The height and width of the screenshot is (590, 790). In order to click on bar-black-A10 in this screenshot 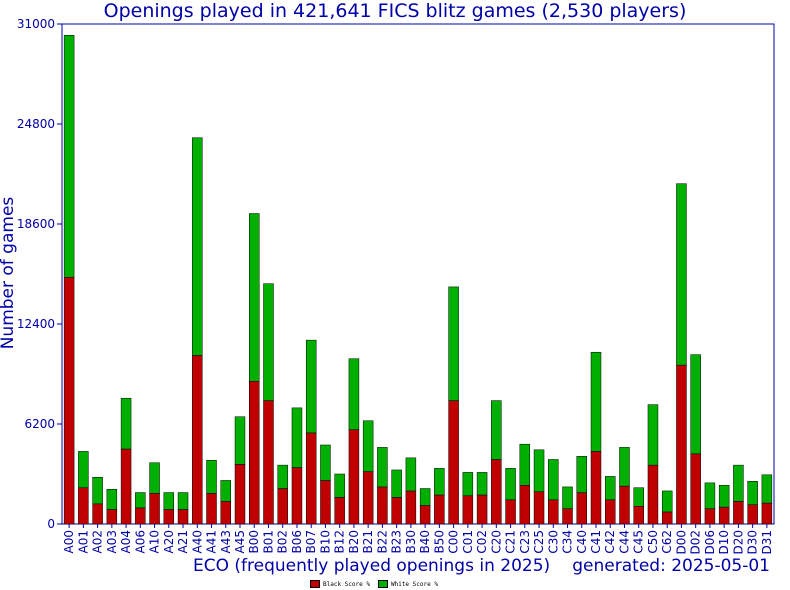, I will do `click(154, 509)`.